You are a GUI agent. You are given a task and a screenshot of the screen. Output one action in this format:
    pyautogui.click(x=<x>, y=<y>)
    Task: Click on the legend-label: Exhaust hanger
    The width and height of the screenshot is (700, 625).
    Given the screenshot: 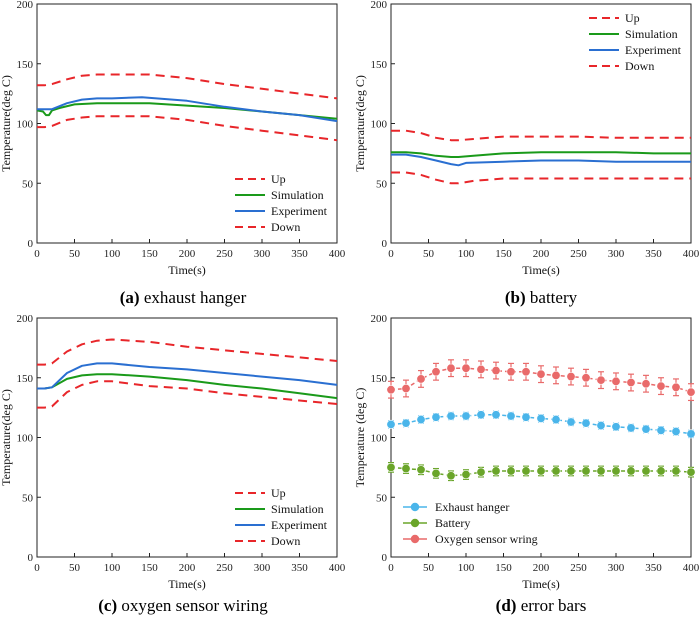 What is the action you would take?
    pyautogui.click(x=472, y=507)
    